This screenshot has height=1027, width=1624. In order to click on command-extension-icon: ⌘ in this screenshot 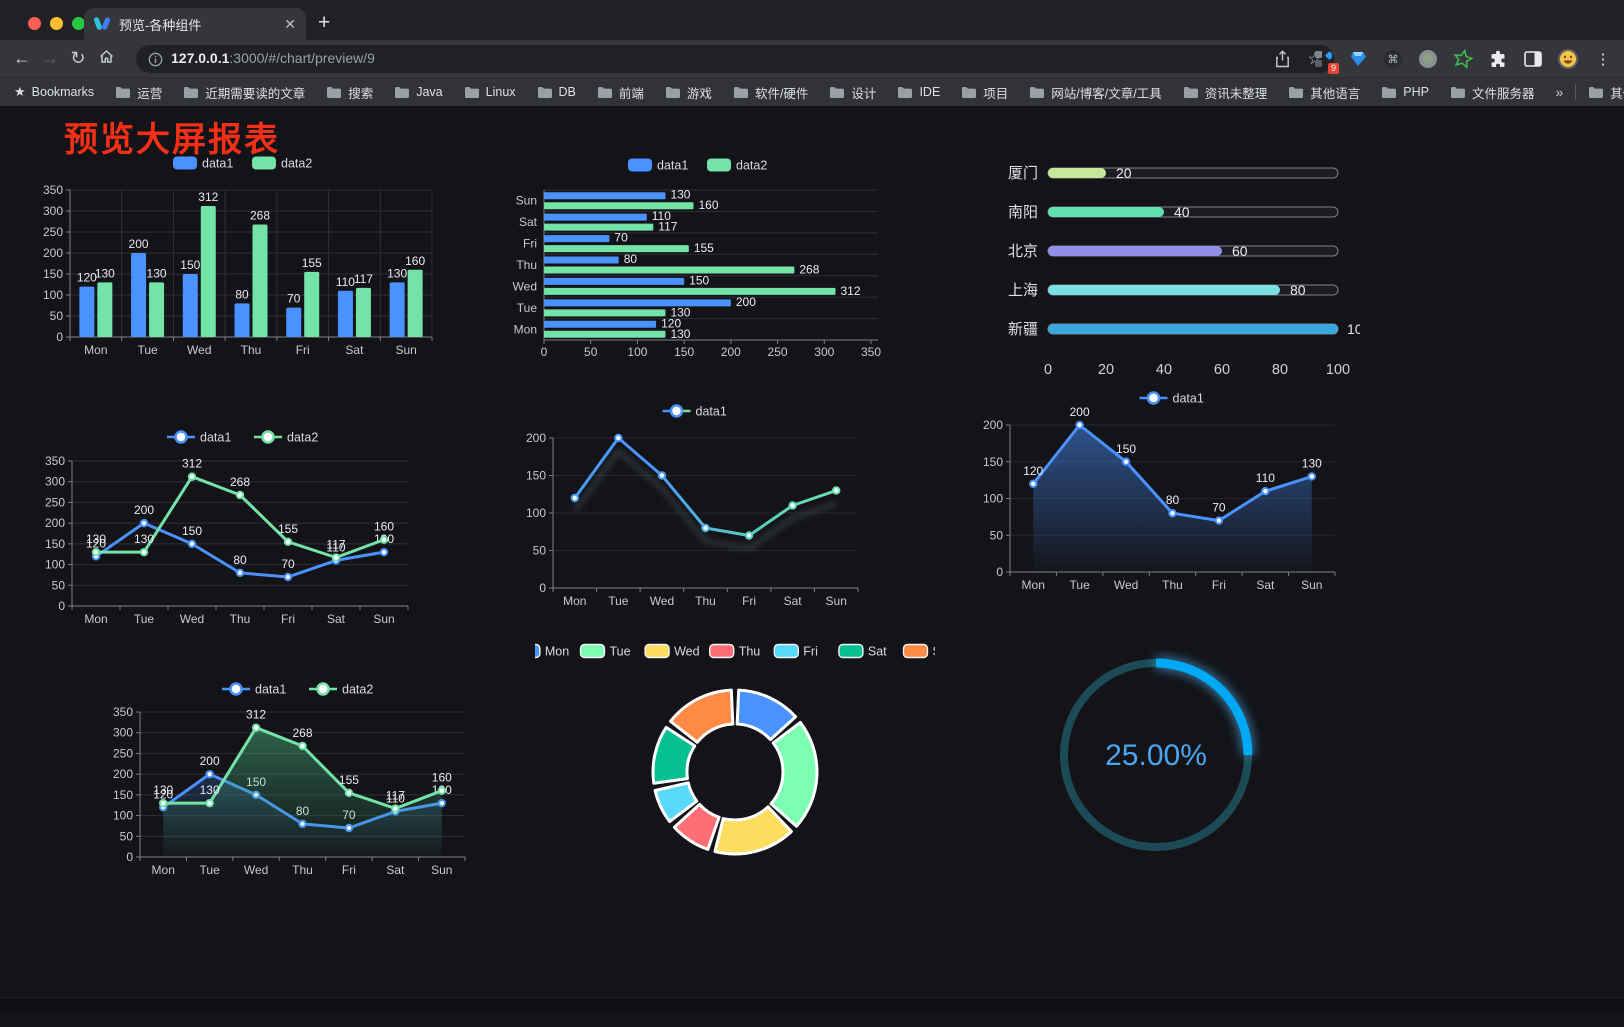, I will do `click(1393, 59)`.